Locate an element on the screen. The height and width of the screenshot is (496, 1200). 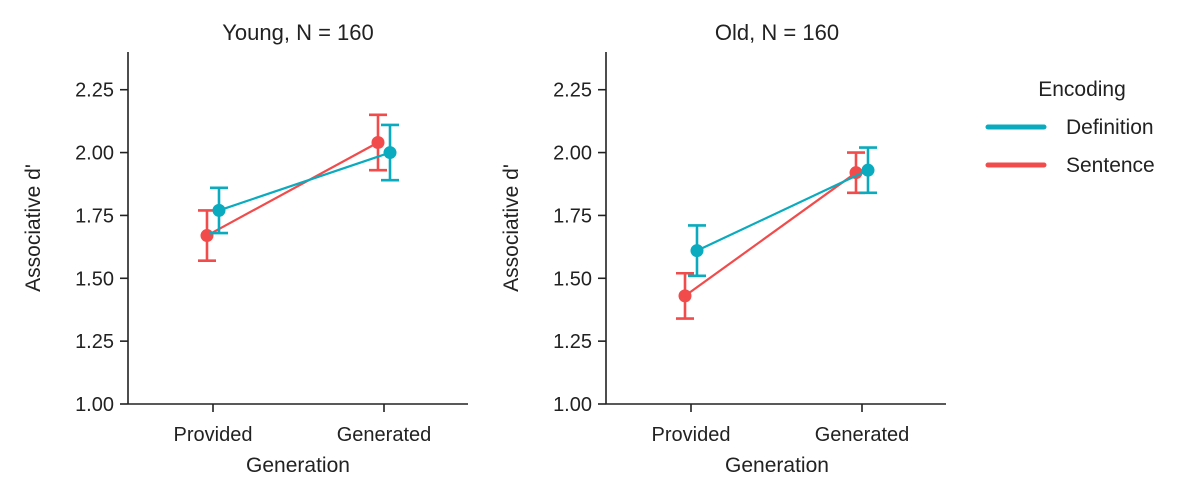
legend-label-definition: Definition is located at coordinates (1110, 127).